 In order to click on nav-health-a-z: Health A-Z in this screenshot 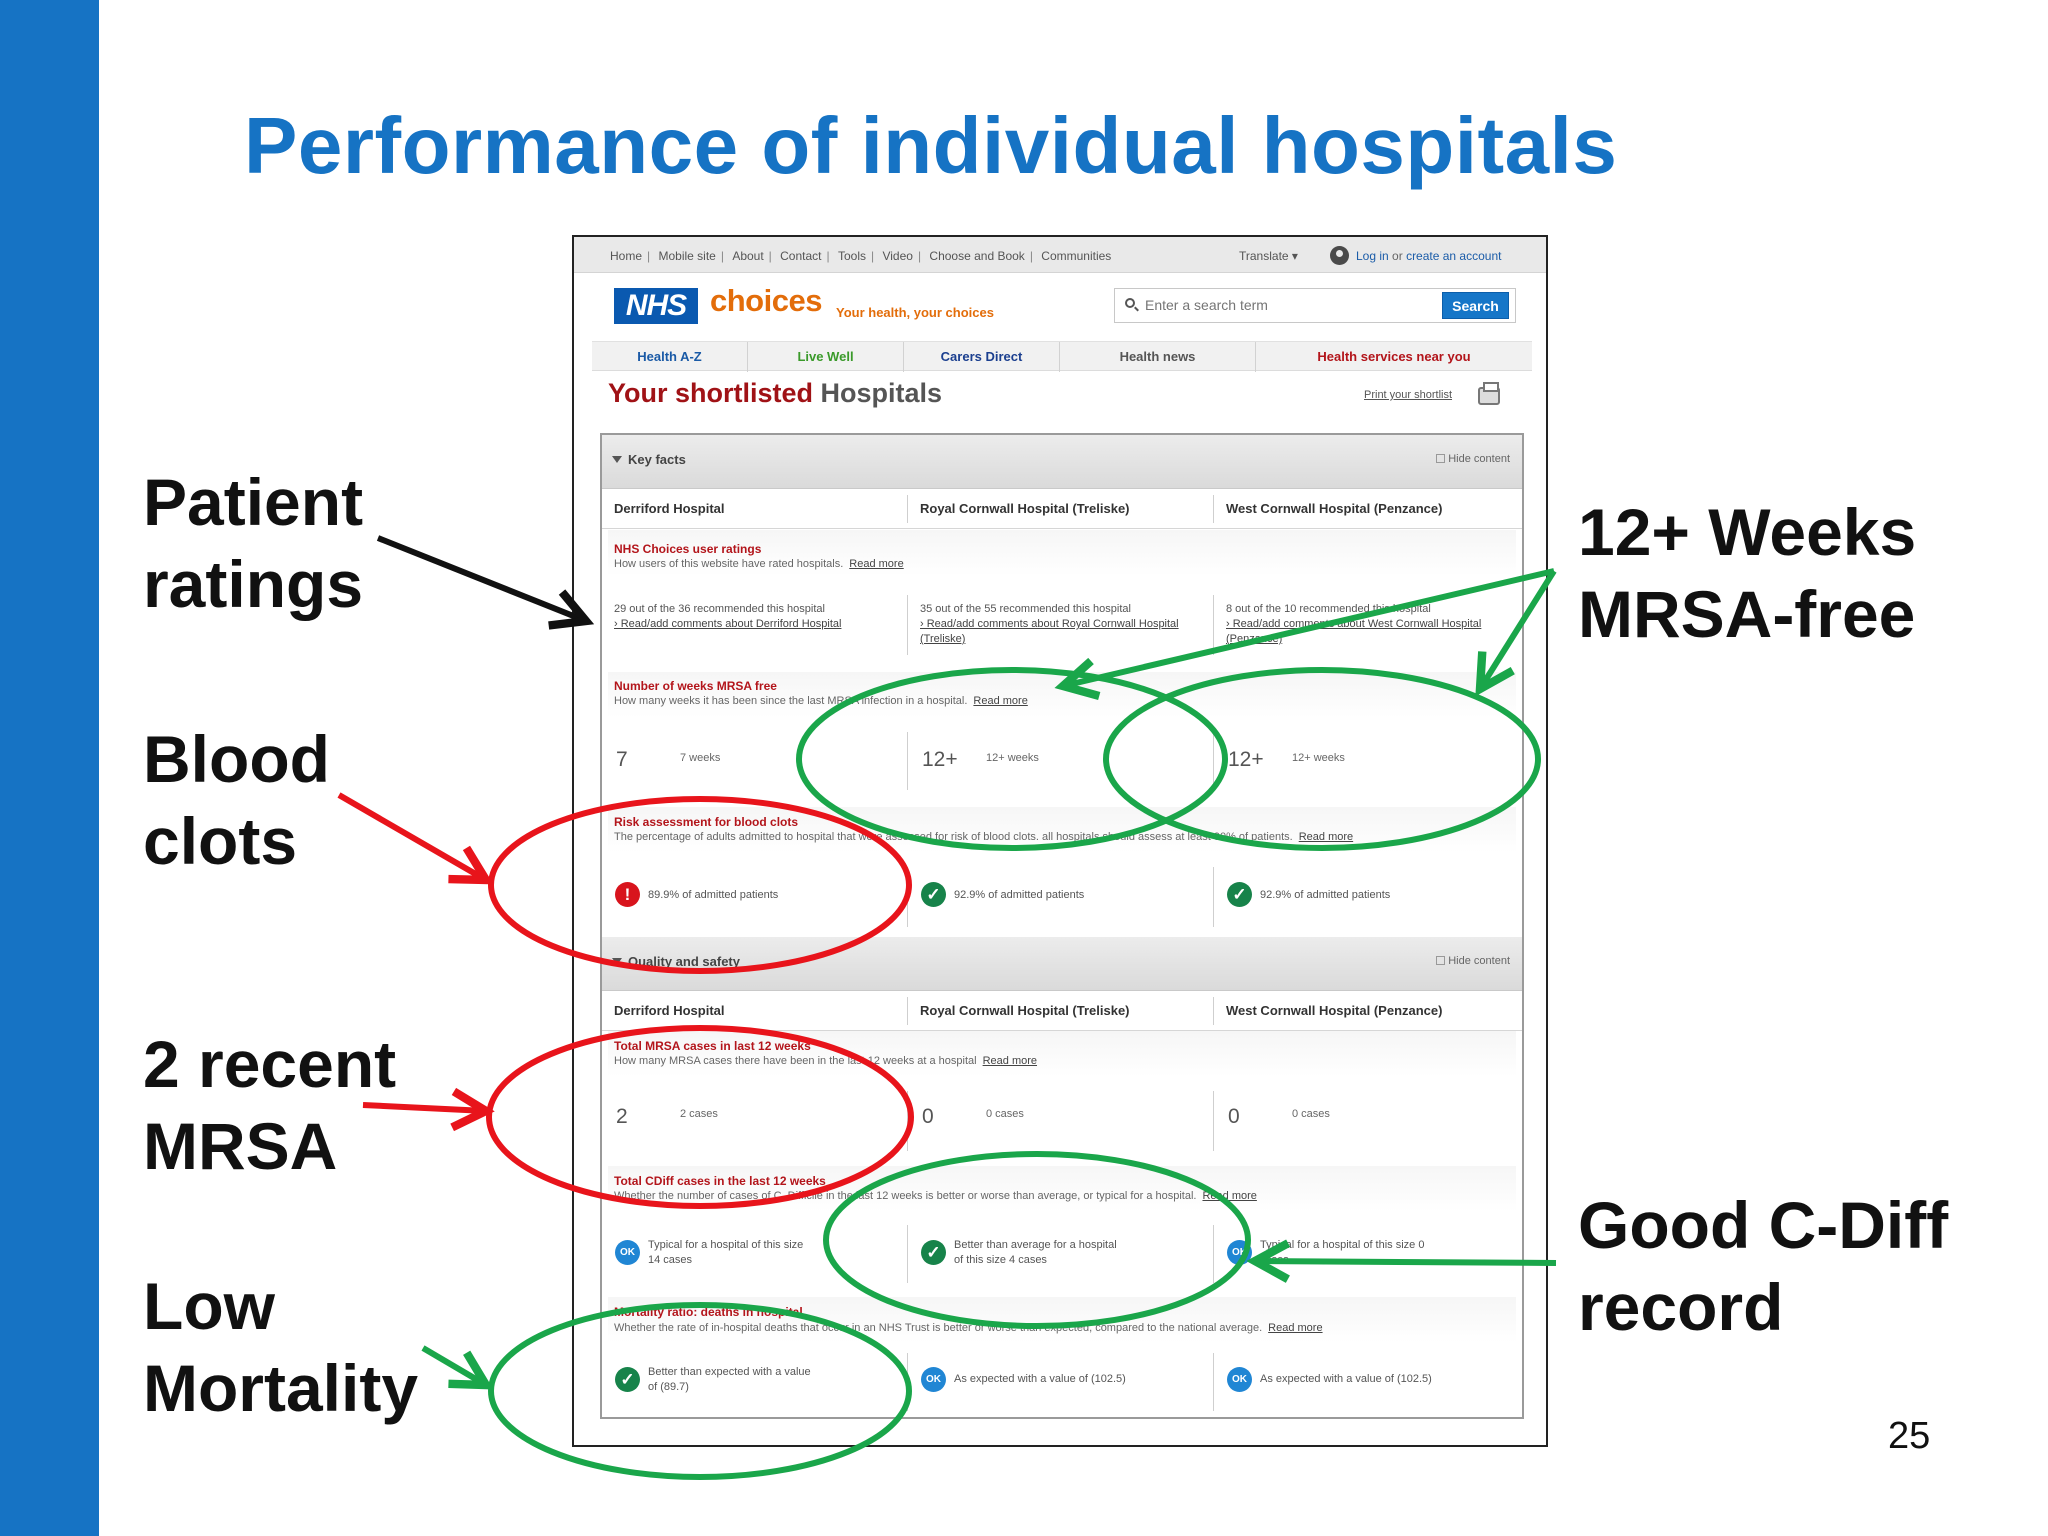, I will do `click(670, 357)`.